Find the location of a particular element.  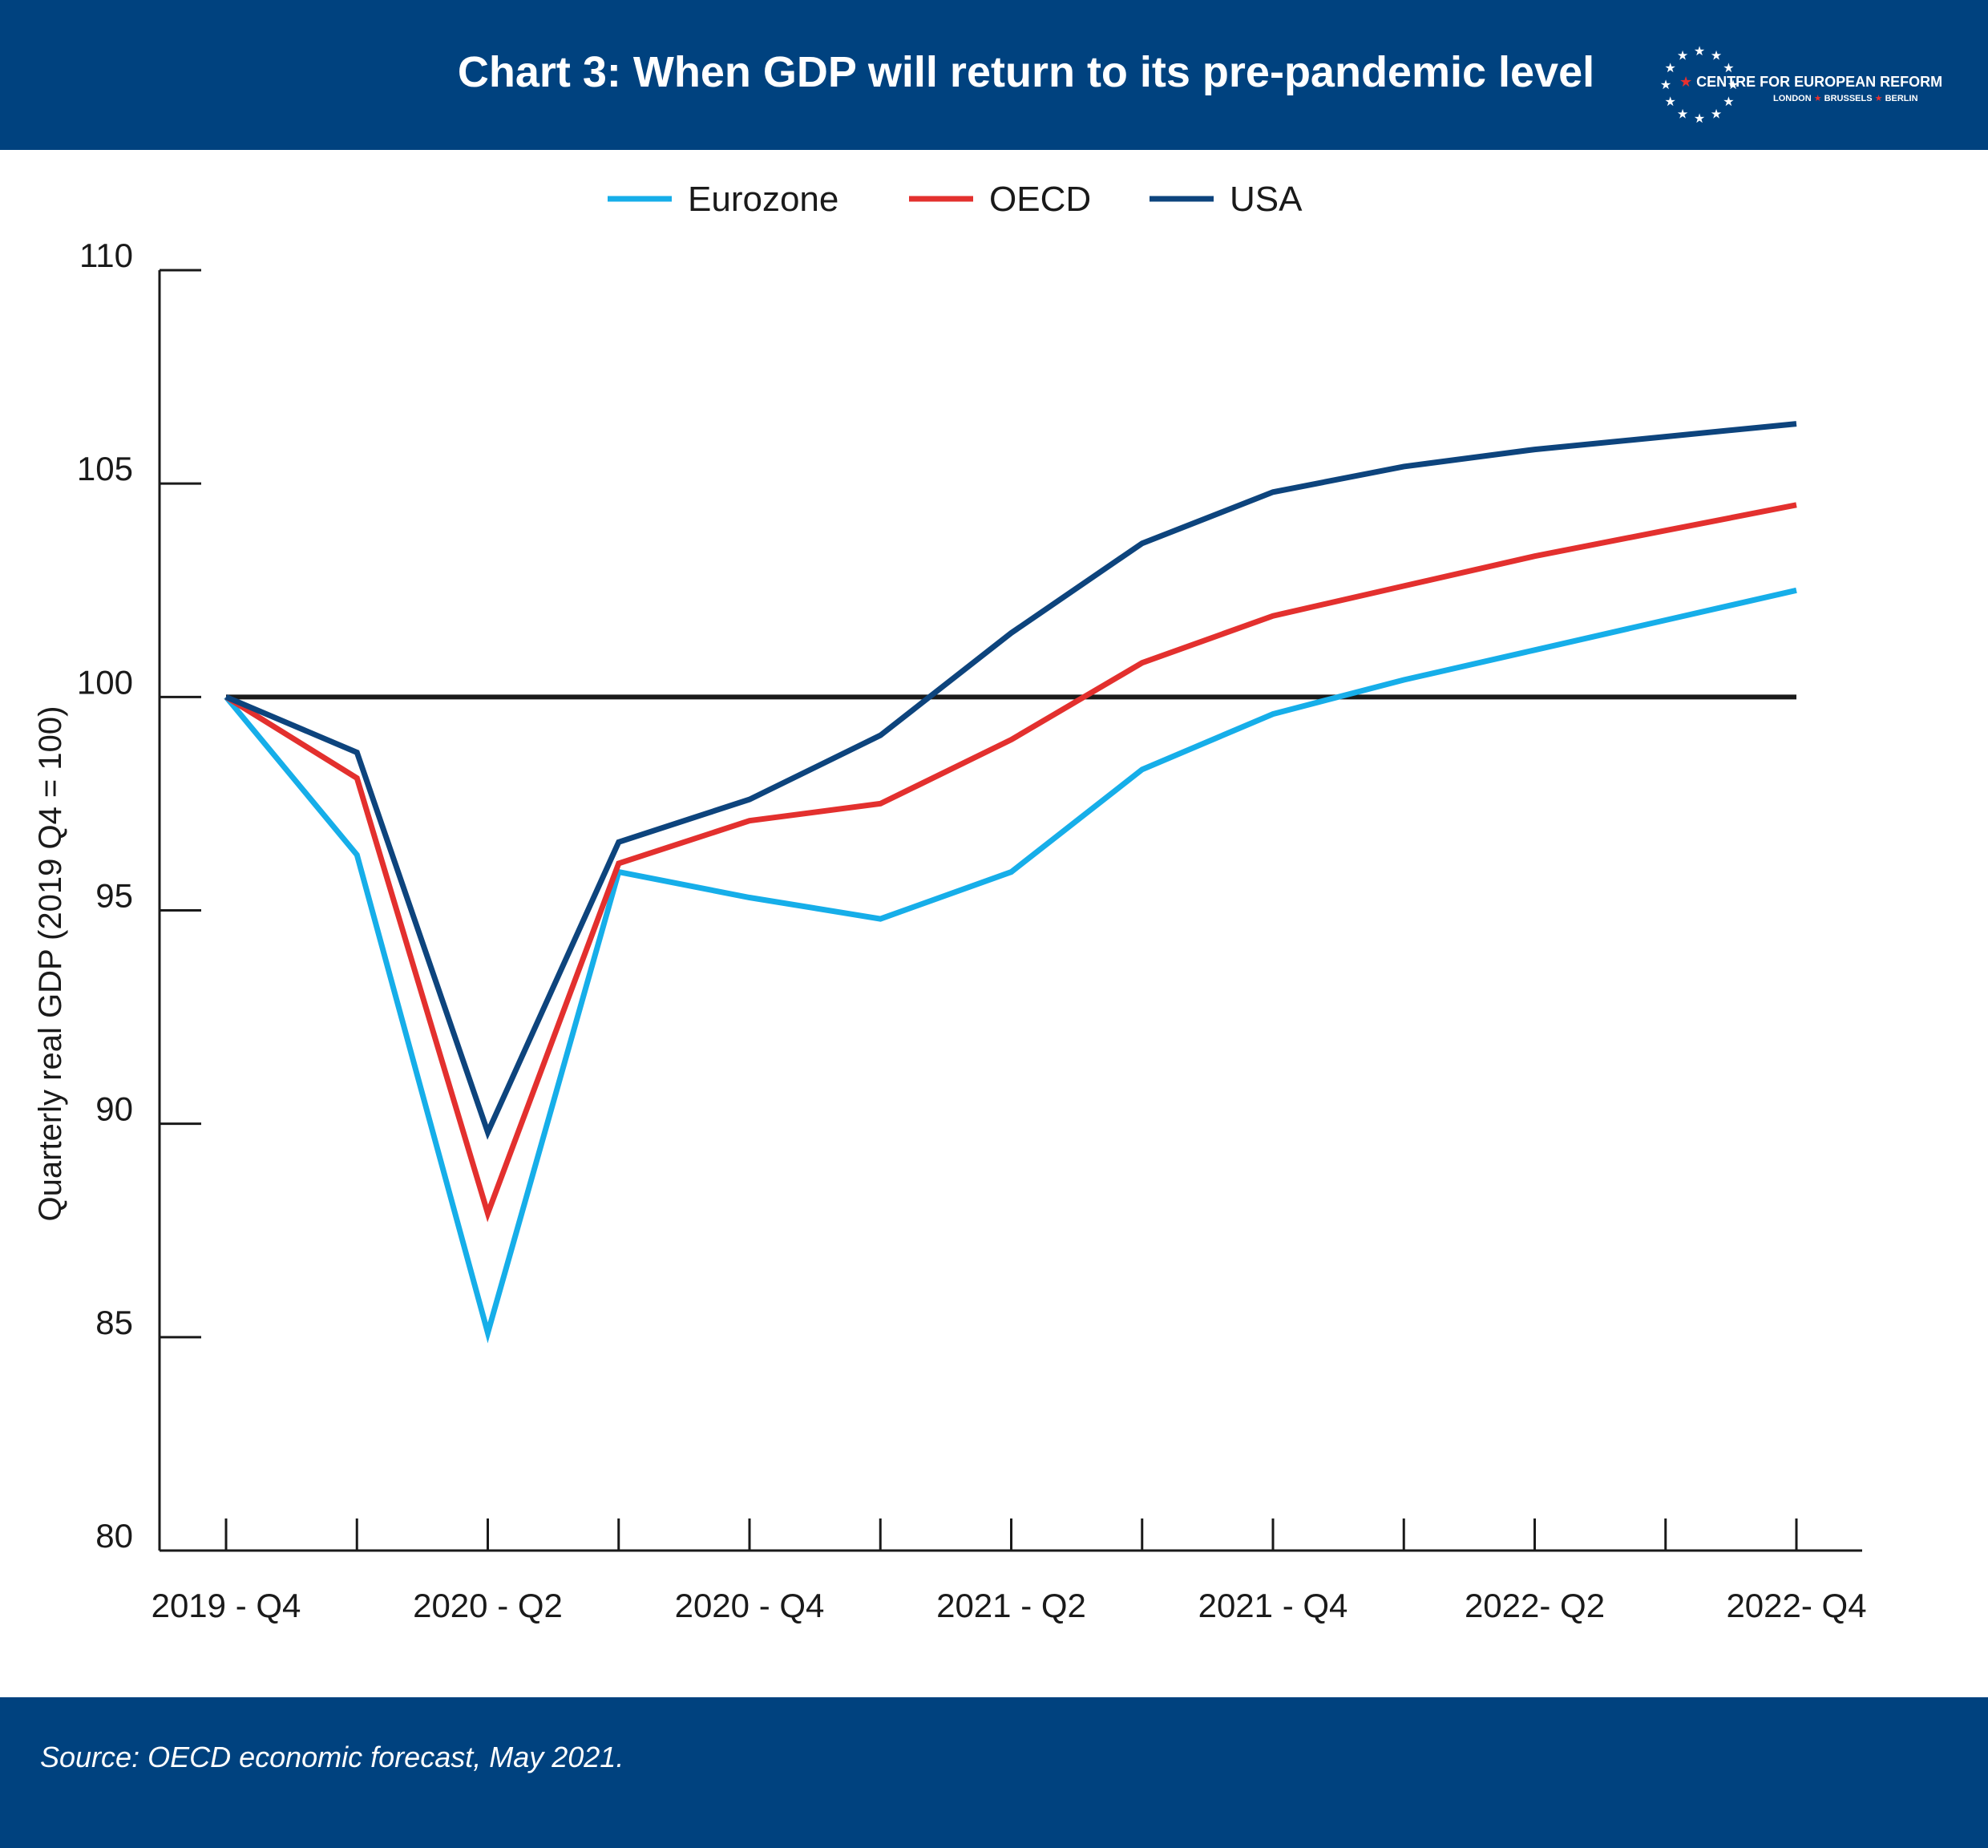

logo-name: ★ CENTRE FOR EUROPEAN REFORM is located at coordinates (1810, 82).